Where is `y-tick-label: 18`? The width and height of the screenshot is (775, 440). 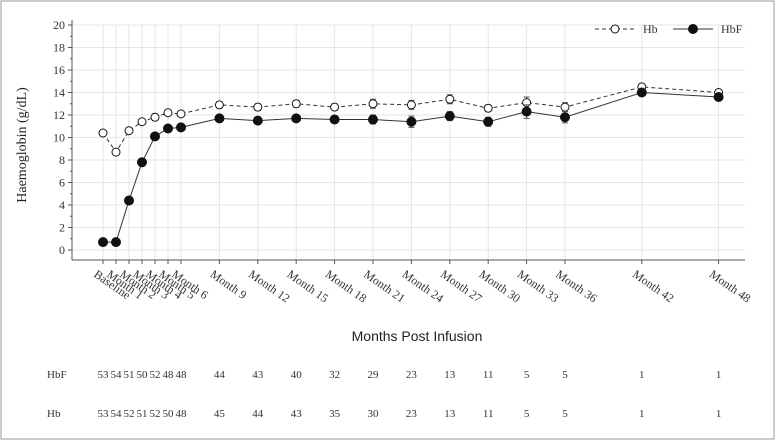 y-tick-label: 18 is located at coordinates (59, 48).